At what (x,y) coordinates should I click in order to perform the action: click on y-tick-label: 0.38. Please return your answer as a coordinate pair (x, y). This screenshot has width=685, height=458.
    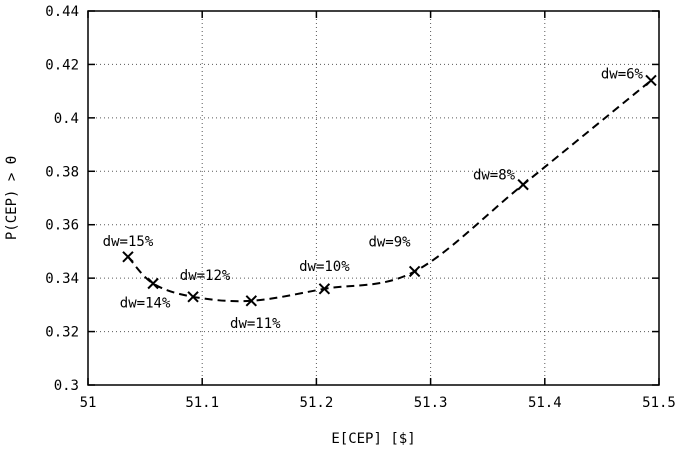
    Looking at the image, I should click on (62, 172).